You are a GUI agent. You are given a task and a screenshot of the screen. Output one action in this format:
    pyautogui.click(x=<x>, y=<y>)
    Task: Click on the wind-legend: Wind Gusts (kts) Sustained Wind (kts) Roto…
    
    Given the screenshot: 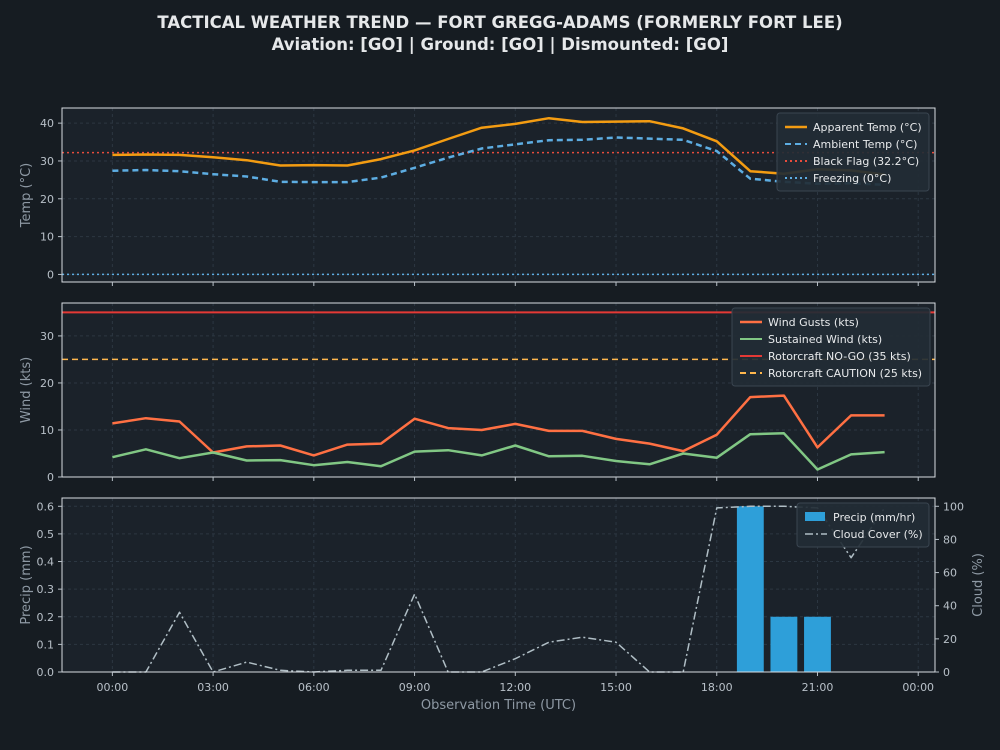 What is the action you would take?
    pyautogui.click(x=831, y=347)
    